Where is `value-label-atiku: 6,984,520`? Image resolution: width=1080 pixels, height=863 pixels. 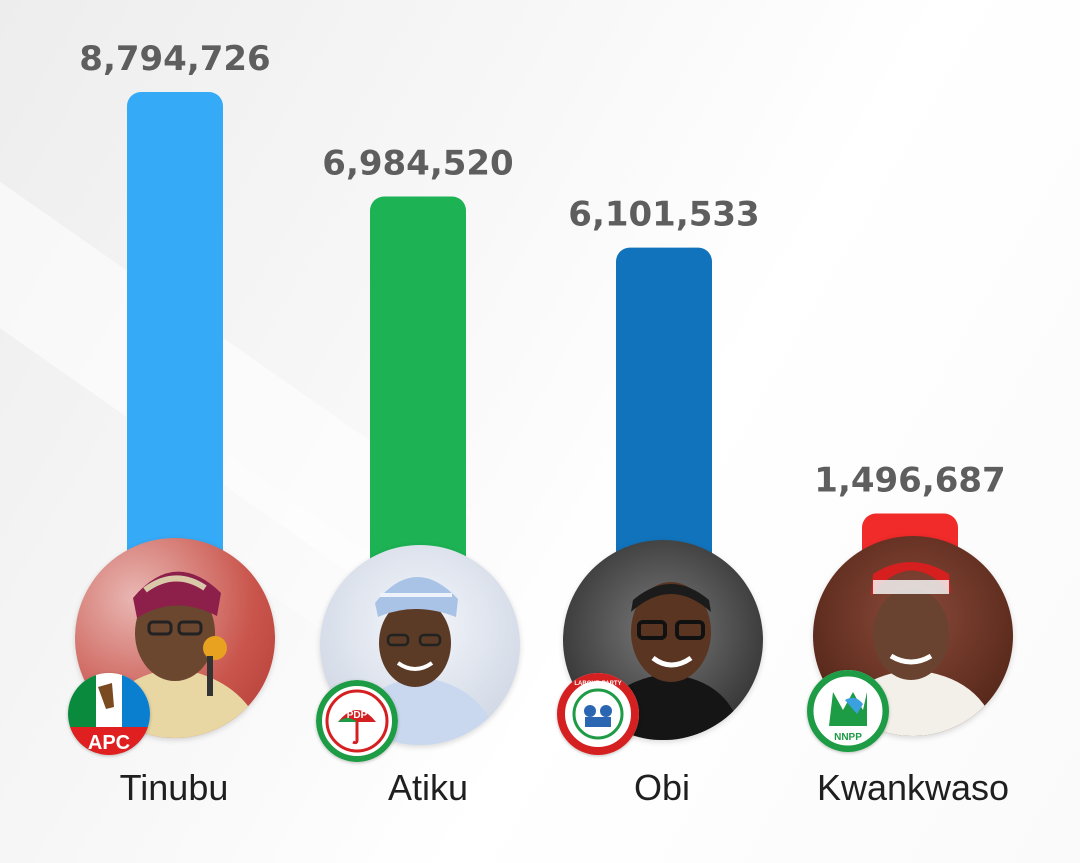
value-label-atiku: 6,984,520 is located at coordinates (417, 164).